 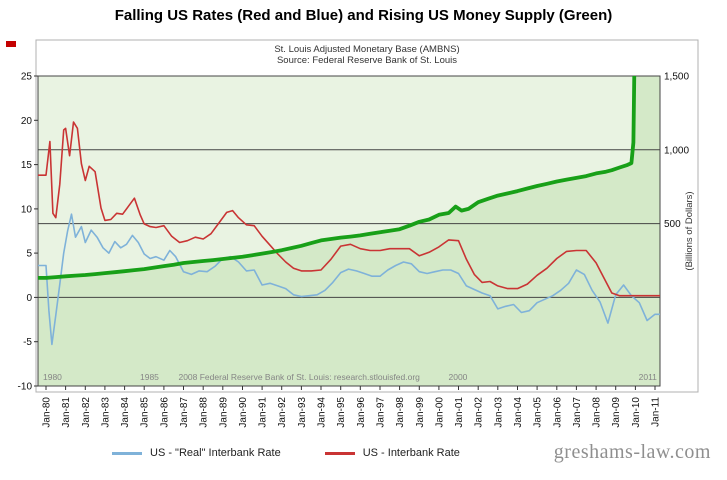 What do you see at coordinates (263, 412) in the screenshot?
I see `x-axis-label: Jan-91` at bounding box center [263, 412].